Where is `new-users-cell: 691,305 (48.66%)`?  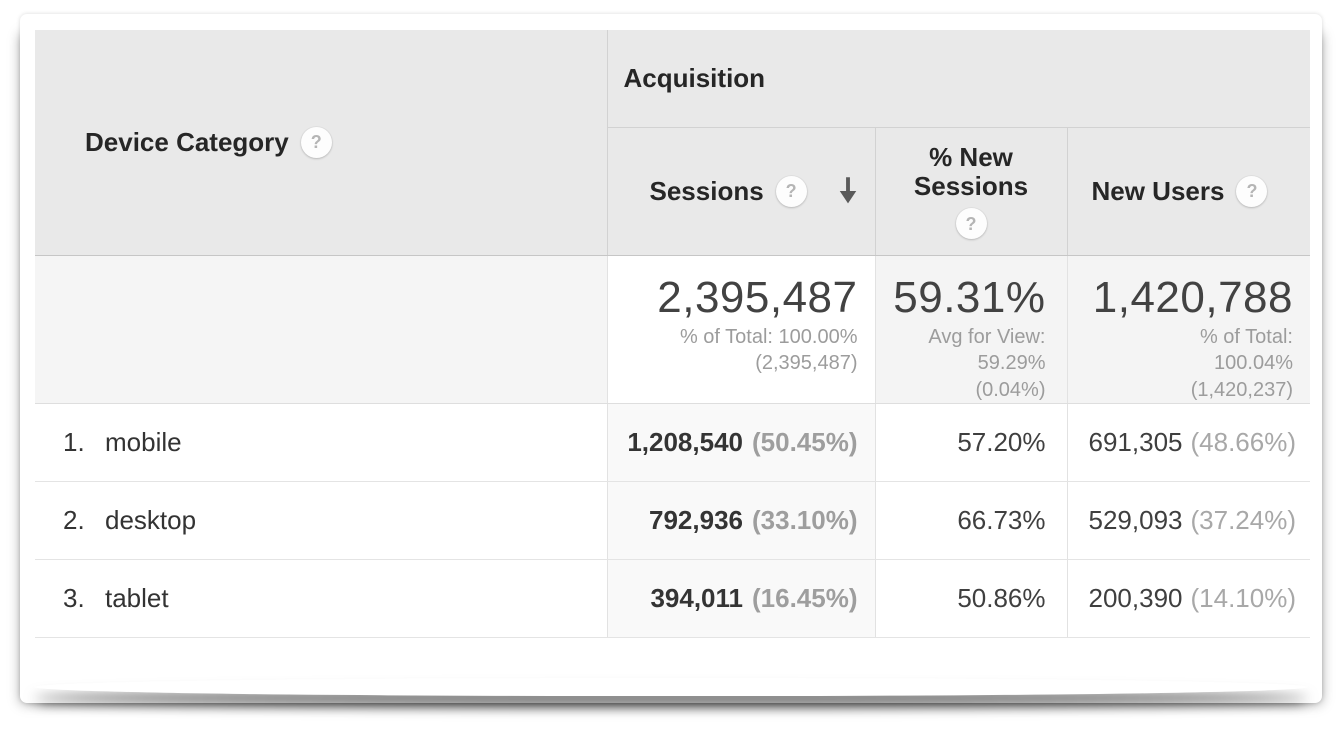
new-users-cell: 691,305 (48.66%) is located at coordinates (1188, 443).